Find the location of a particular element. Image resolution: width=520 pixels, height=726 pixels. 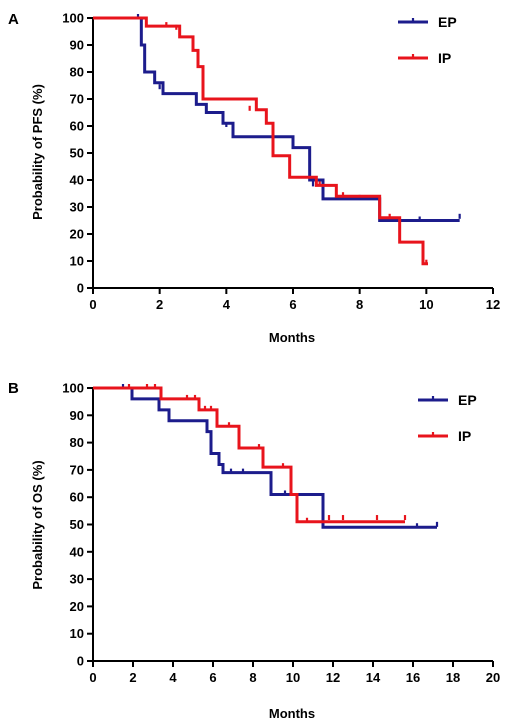

panel-b-legend: EP IP is located at coordinates (447, 418).